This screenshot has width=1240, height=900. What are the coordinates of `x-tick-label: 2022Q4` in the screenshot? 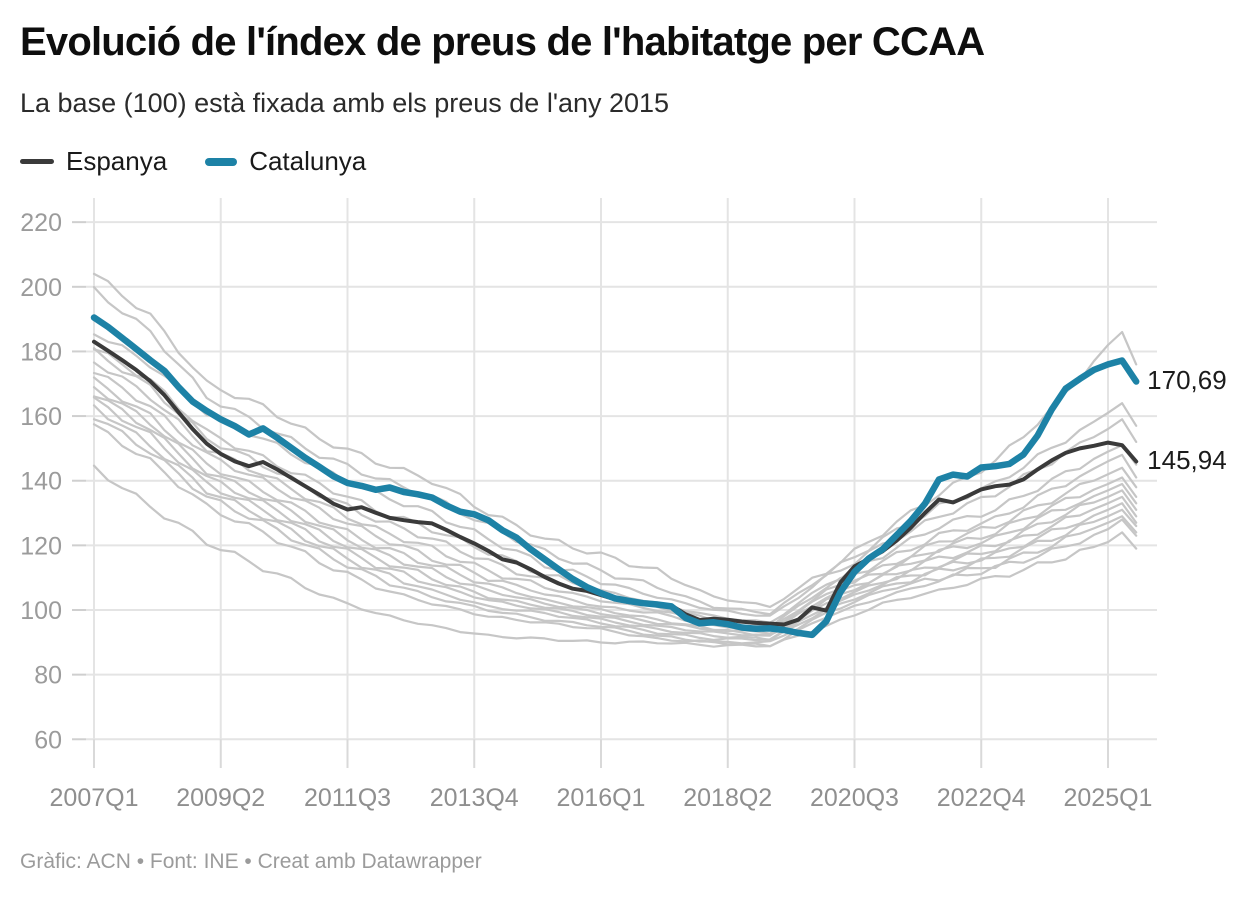 It's located at (981, 798).